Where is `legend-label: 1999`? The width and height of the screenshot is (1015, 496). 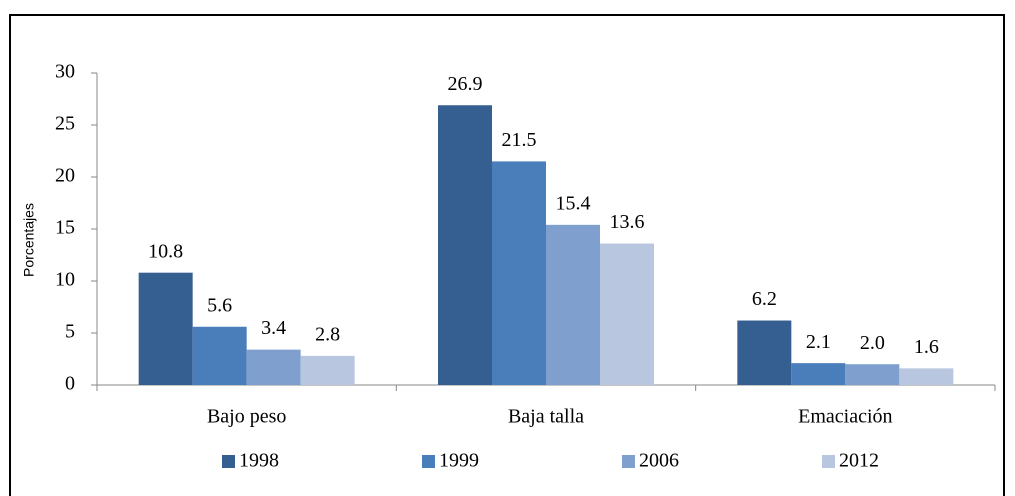 legend-label: 1999 is located at coordinates (459, 461).